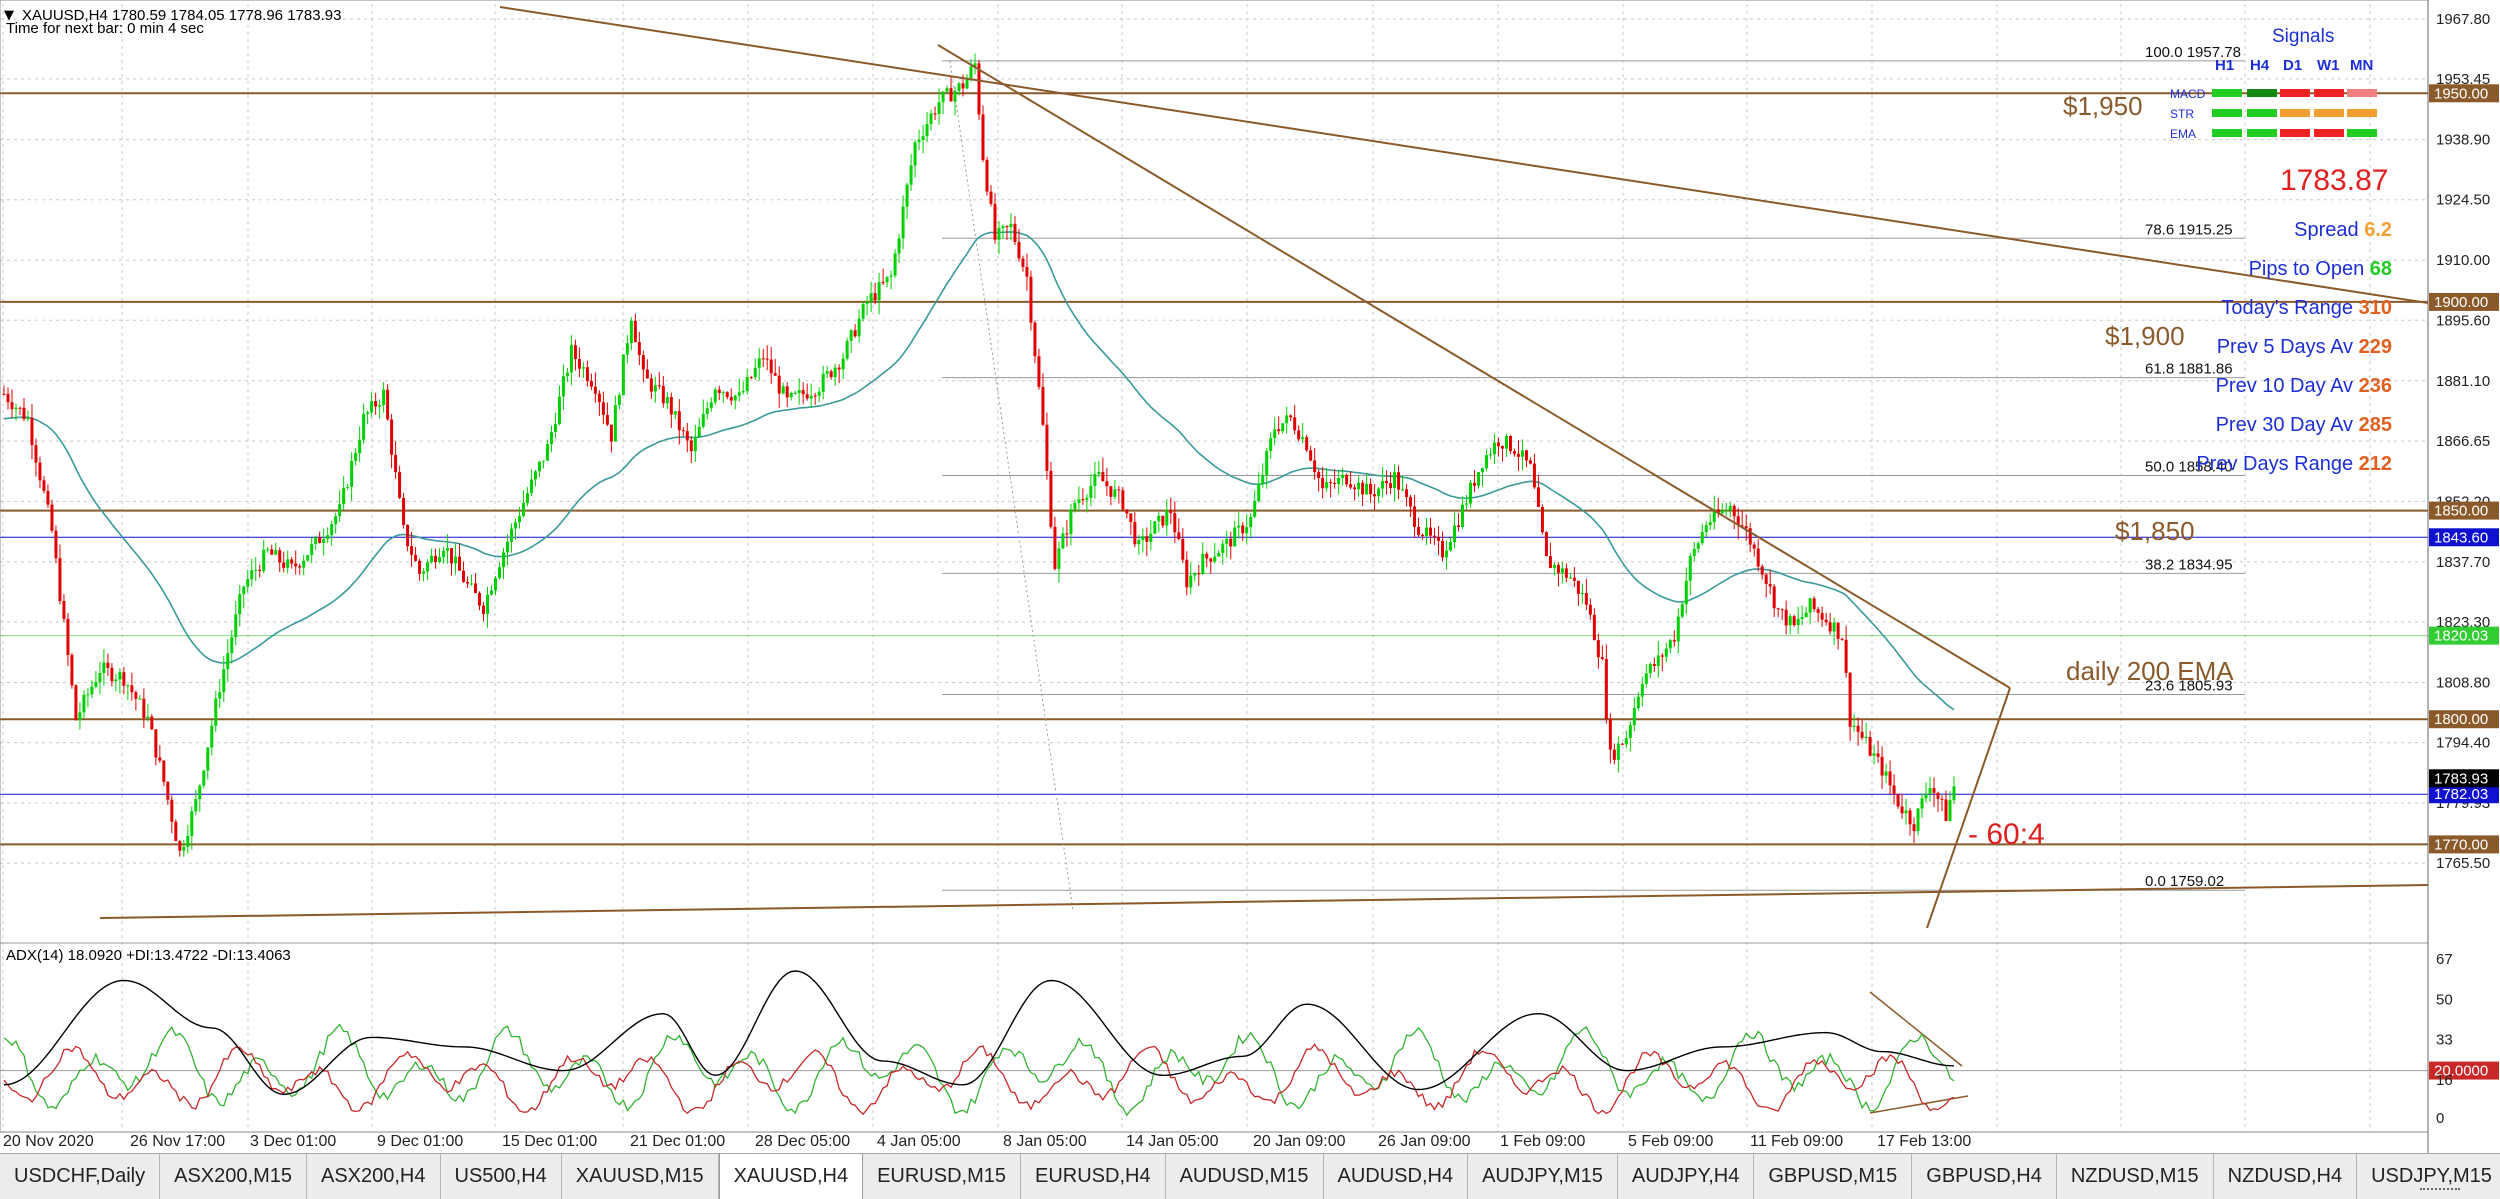  Describe the element at coordinates (1396, 1176) in the screenshot. I see `tab-audusd-h4: AUDUSD,H4` at that location.